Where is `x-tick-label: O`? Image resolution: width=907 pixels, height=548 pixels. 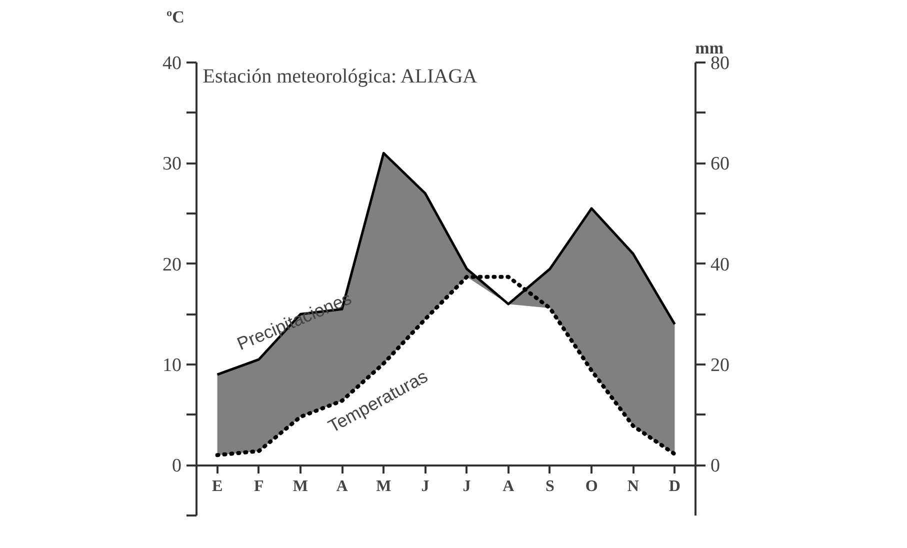
x-tick-label: O is located at coordinates (591, 487).